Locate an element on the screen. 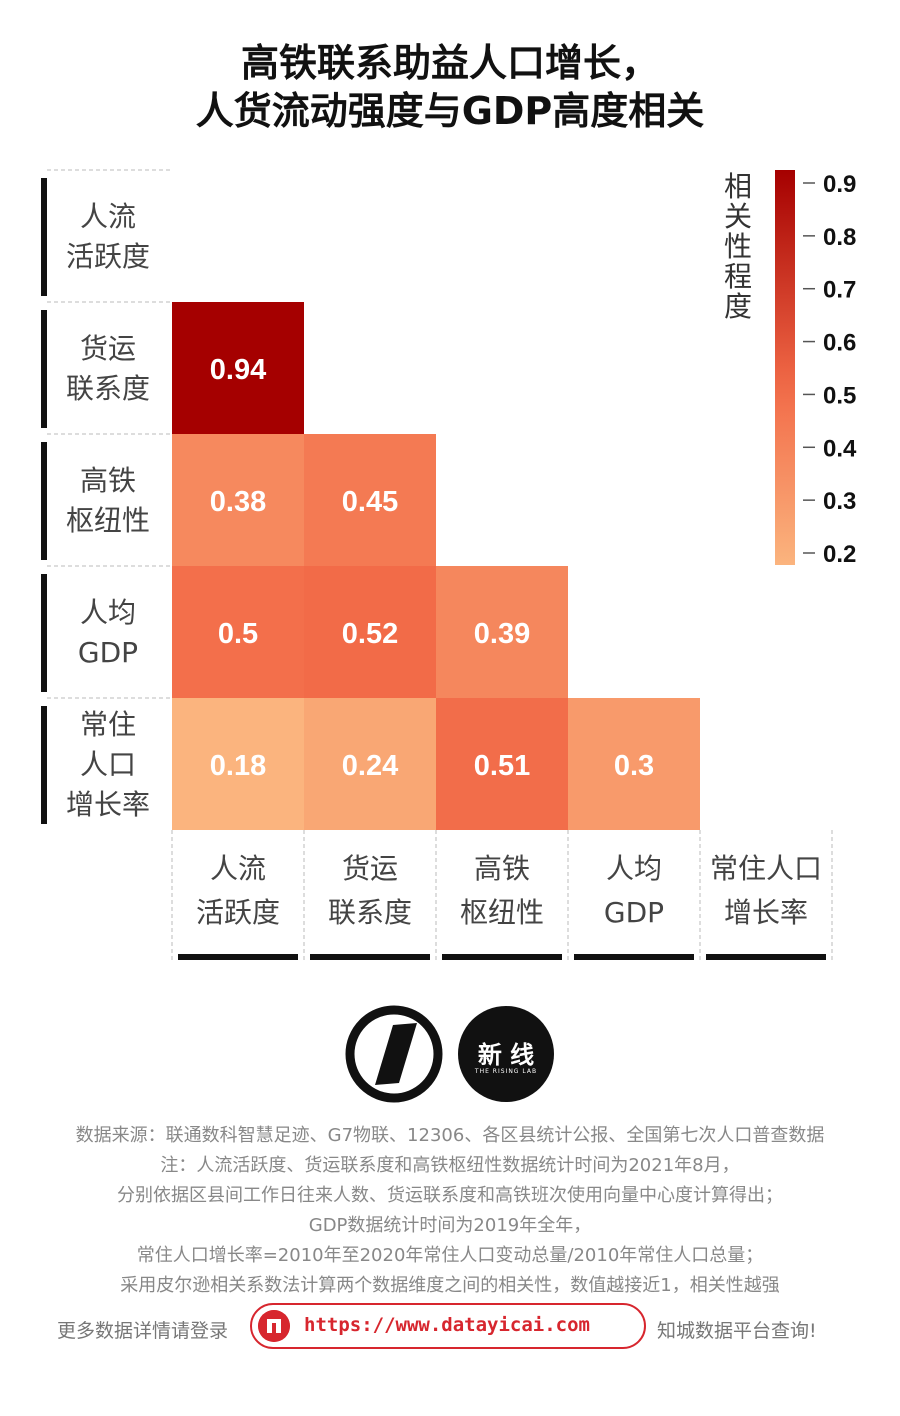 The width and height of the screenshot is (900, 1416). cell-value-label: 0.18 is located at coordinates (238, 766).